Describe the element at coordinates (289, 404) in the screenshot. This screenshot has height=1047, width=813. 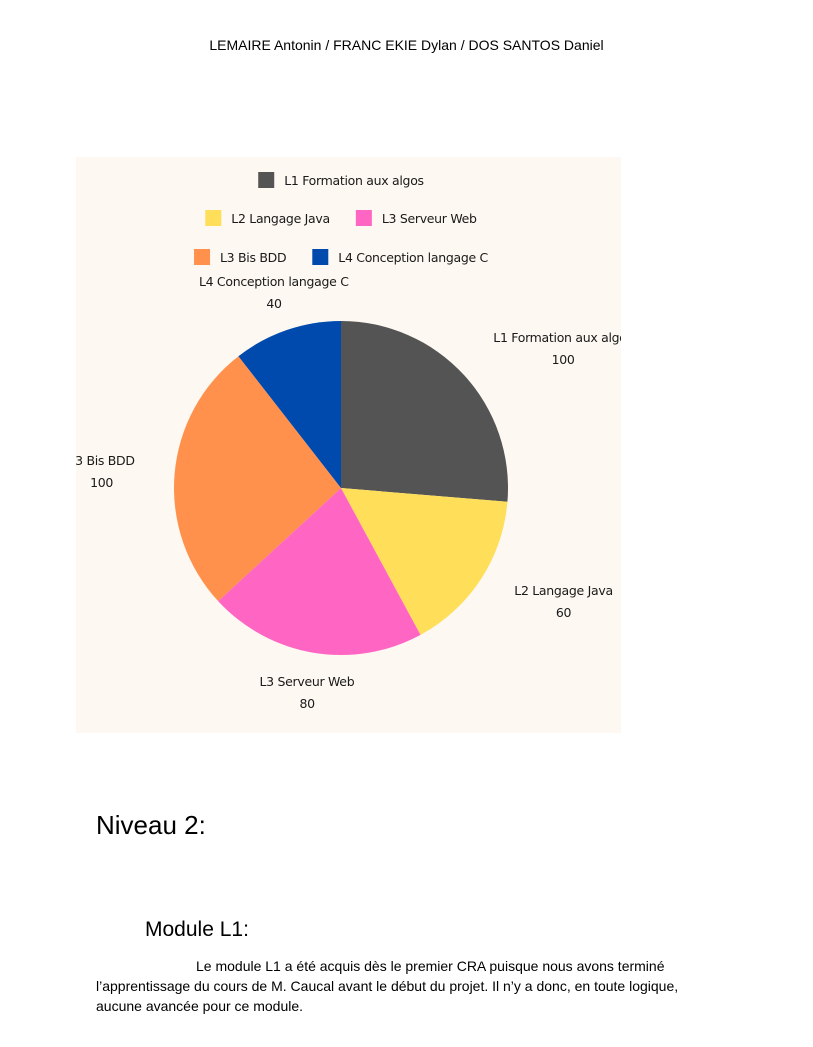
I see `pie-slice-l4-conception-langage-c` at that location.